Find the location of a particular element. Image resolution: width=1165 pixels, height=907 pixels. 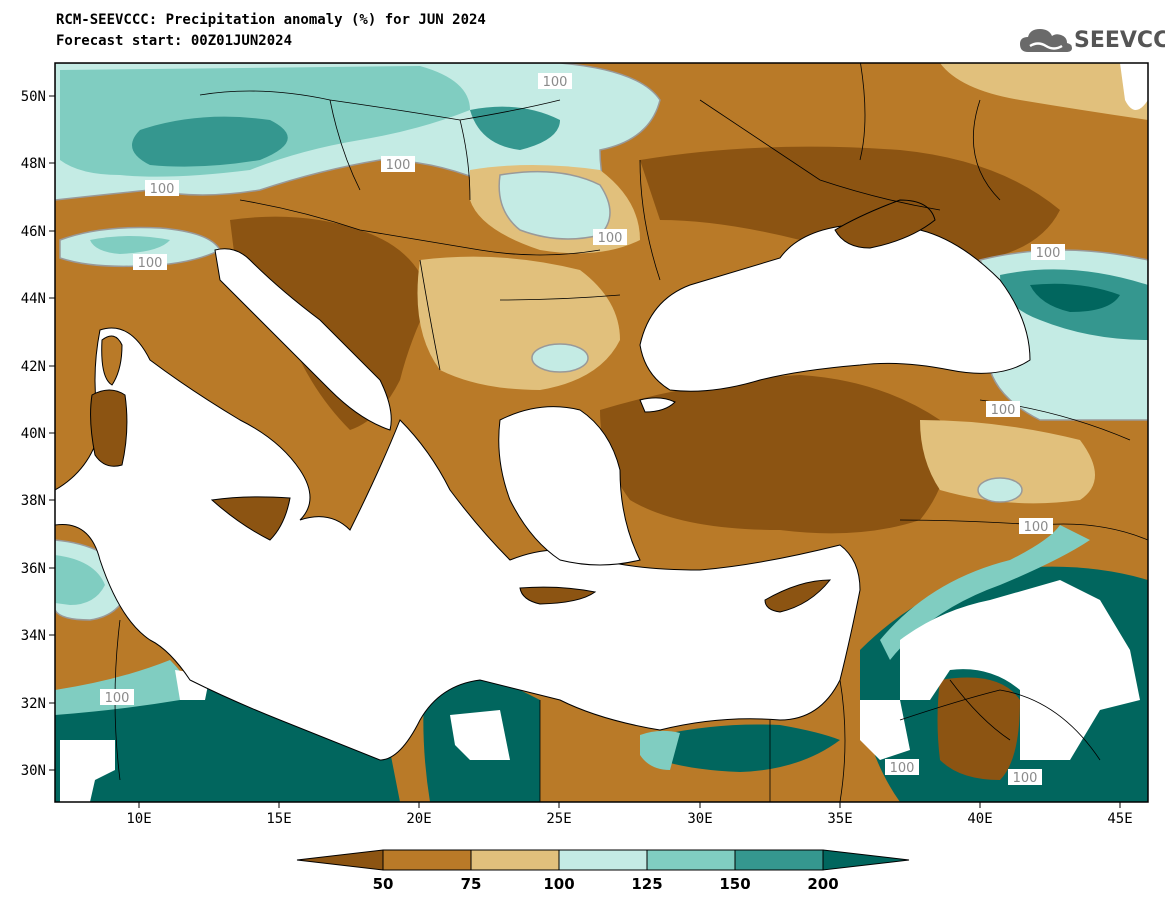

dry-zone-balkans is located at coordinates (330, 323).